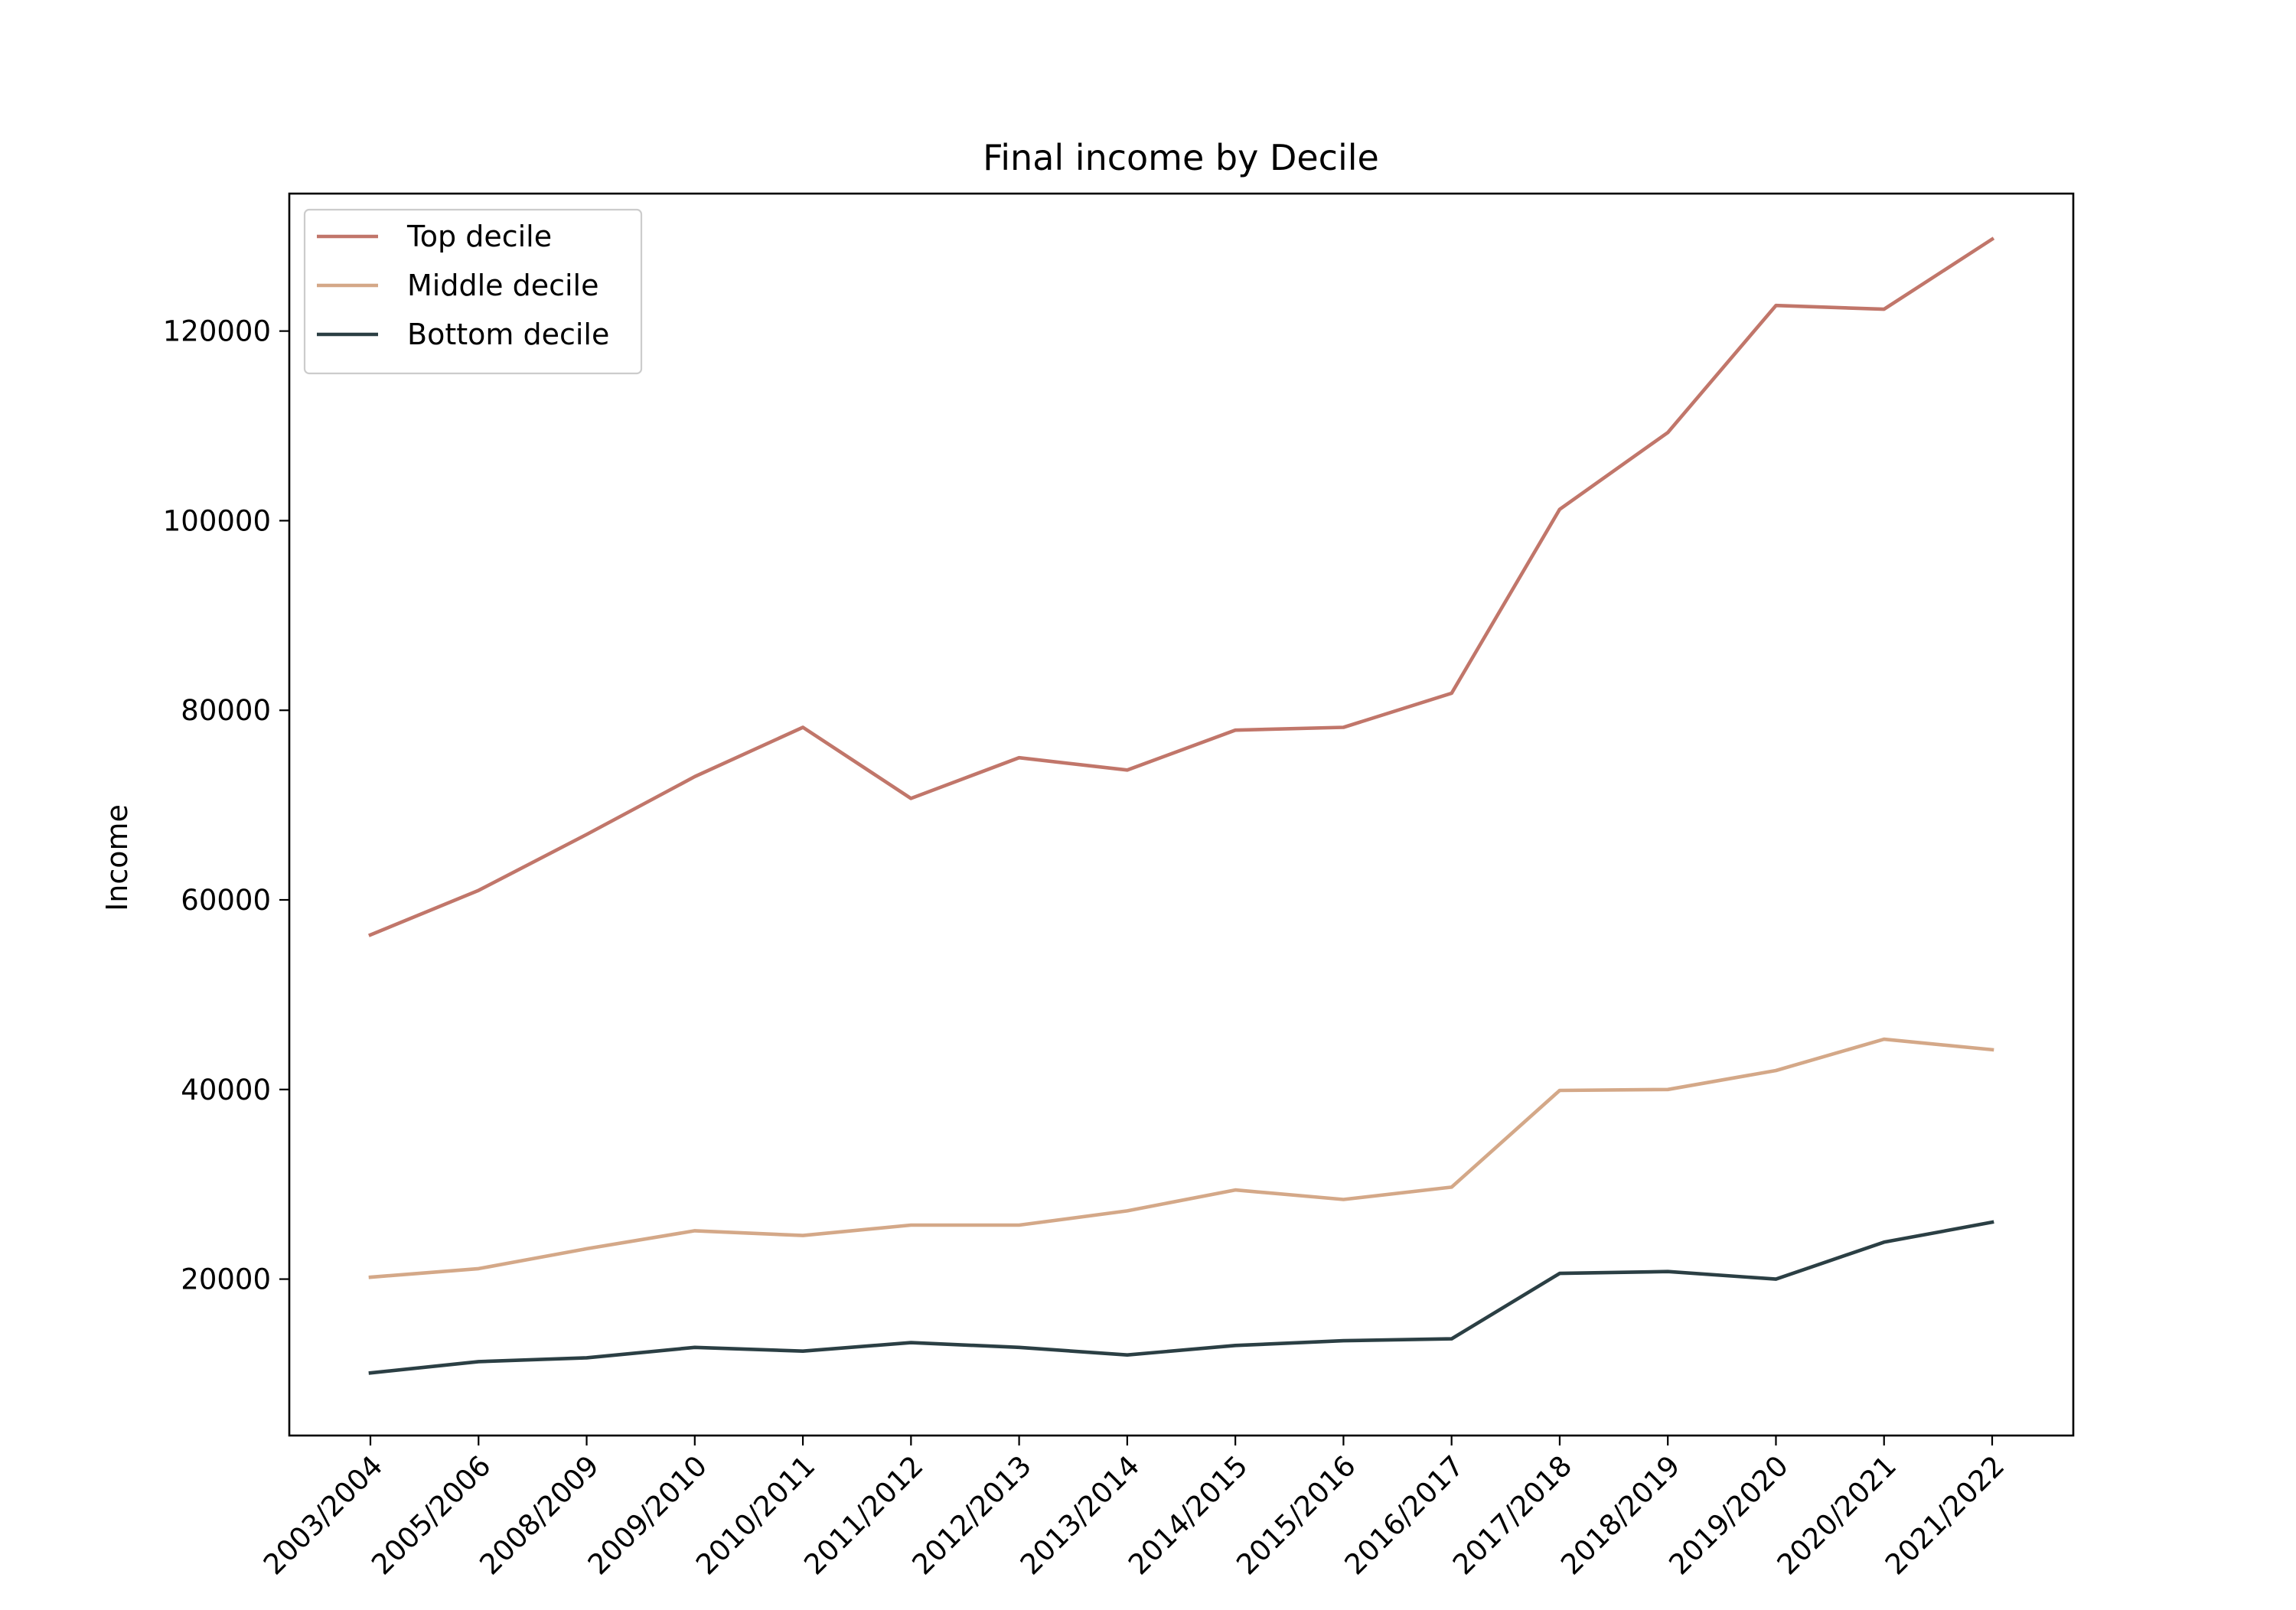 The height and width of the screenshot is (1610, 2296). Describe the element at coordinates (226, 711) in the screenshot. I see `y-tick-label: 80000` at that location.